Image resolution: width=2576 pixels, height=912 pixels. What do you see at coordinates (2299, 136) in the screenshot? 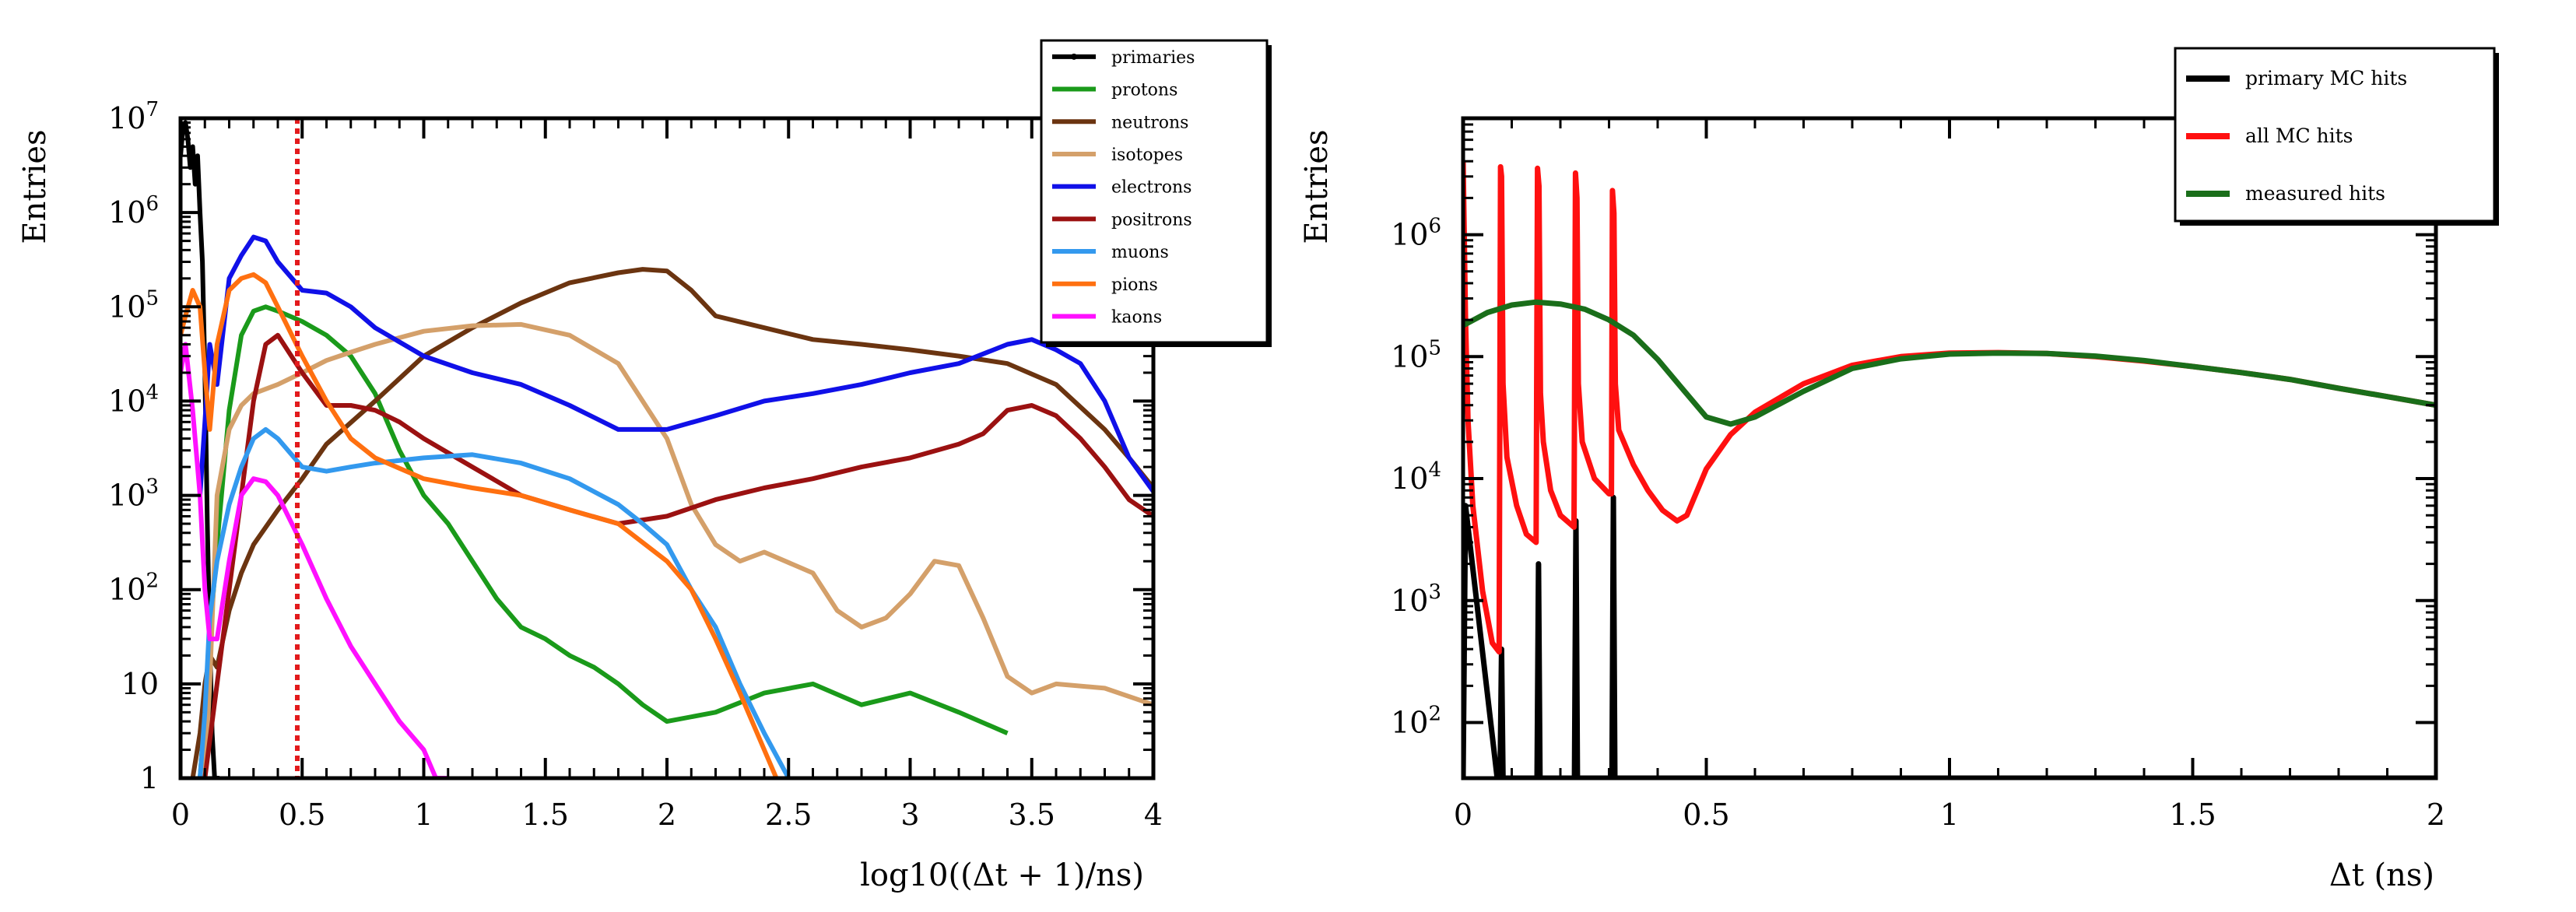
I see `legend-label-all-mc-hits: all MC hits` at bounding box center [2299, 136].